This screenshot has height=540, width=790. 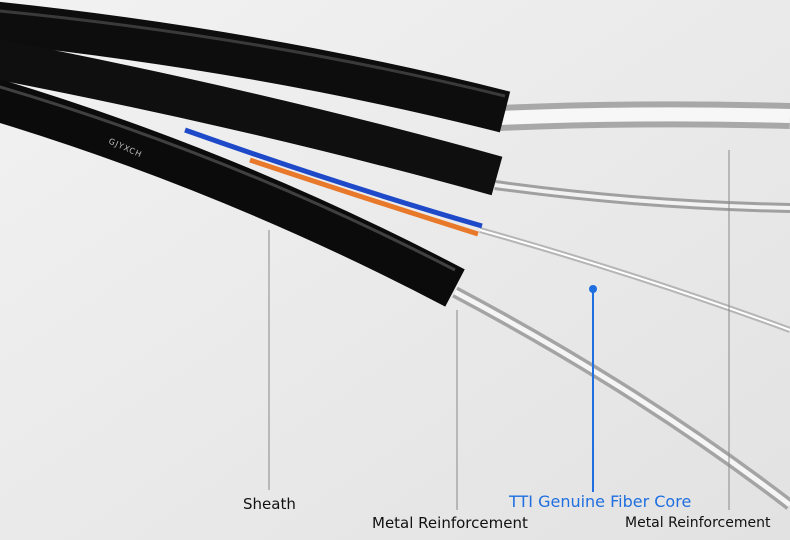 I want to click on fiber-orange, so click(x=364, y=197).